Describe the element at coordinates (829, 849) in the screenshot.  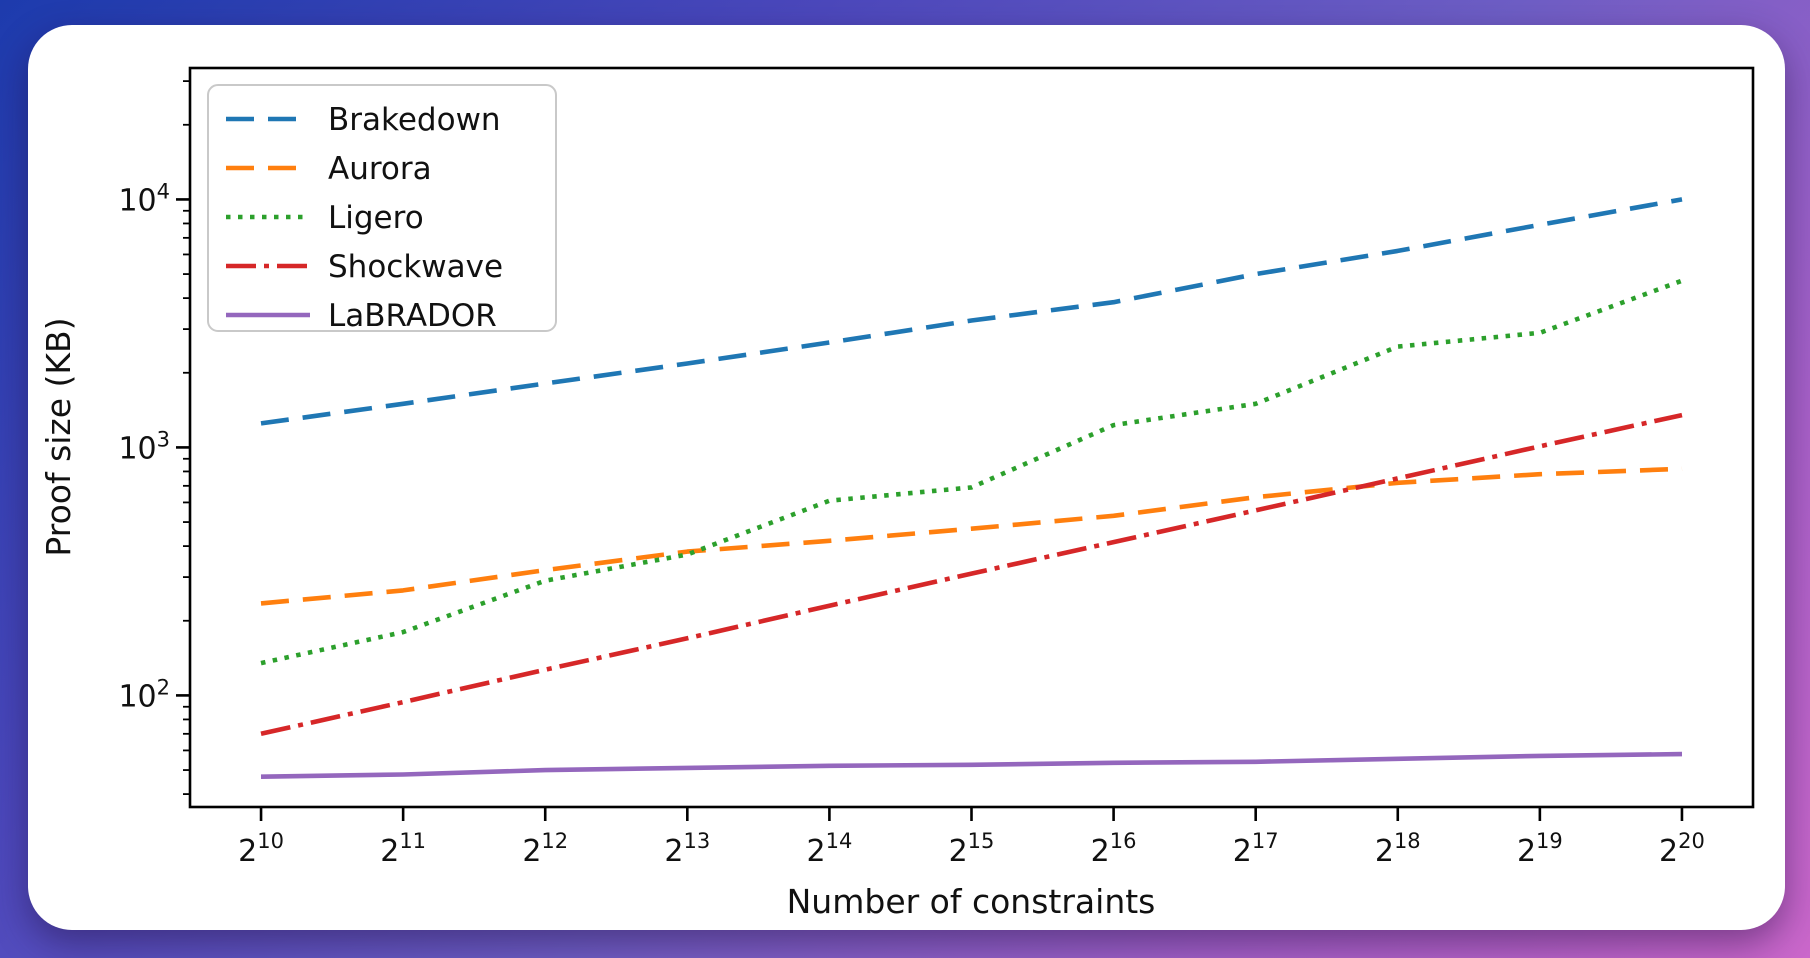
I see `x-tick-label: 214` at that location.